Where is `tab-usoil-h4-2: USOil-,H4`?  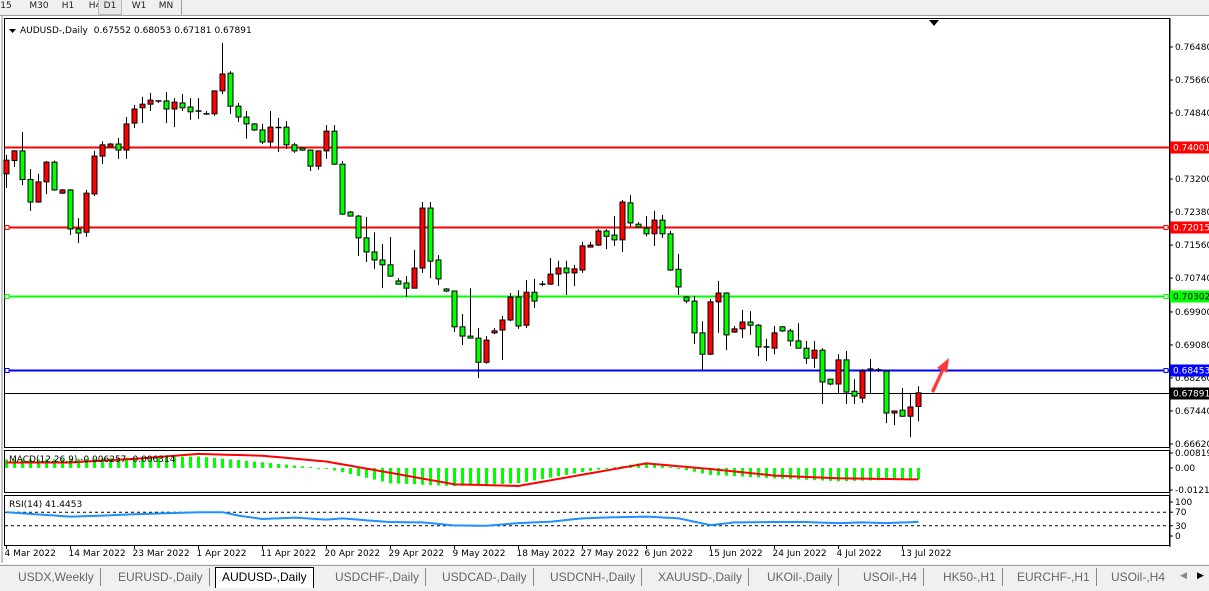 tab-usoil-h4-2: USOil-,H4 is located at coordinates (1138, 577).